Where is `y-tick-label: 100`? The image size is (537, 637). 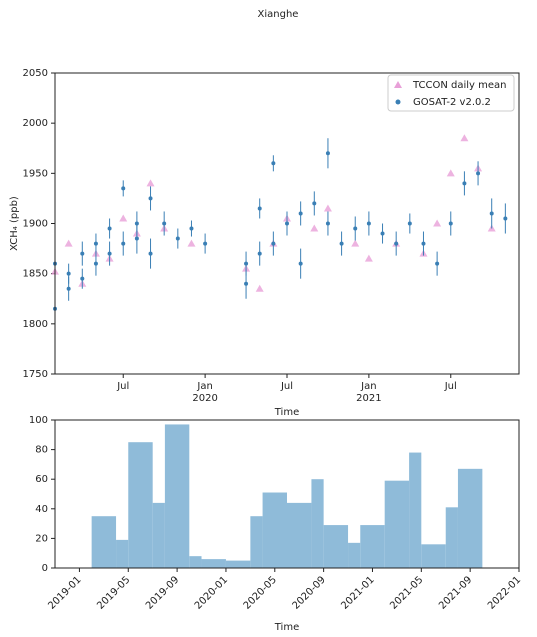 y-tick-label: 100 is located at coordinates (38, 420).